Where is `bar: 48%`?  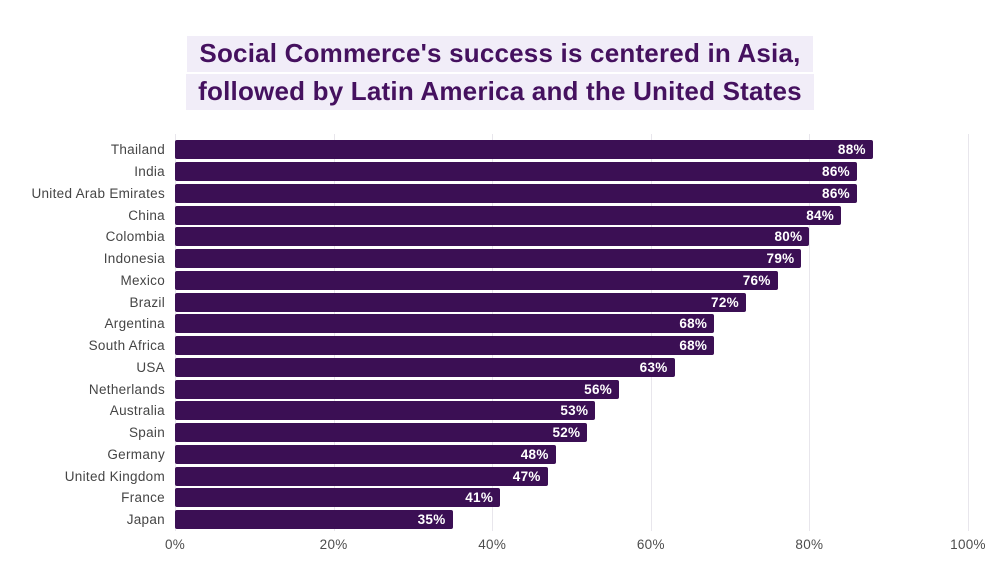
bar: 48% is located at coordinates (365, 454).